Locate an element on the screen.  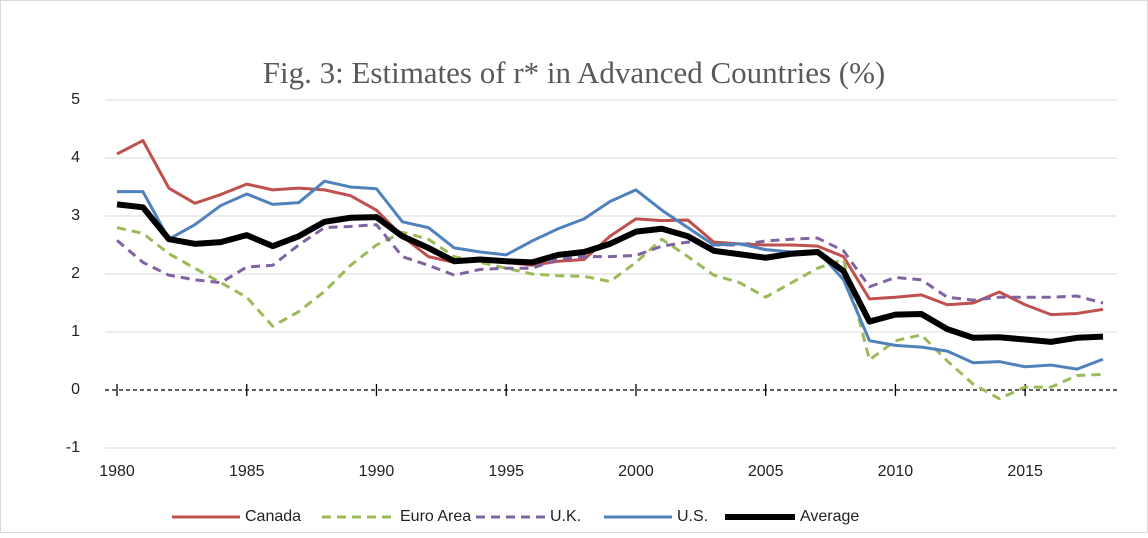
y-tick-label: 2 is located at coordinates (75, 273).